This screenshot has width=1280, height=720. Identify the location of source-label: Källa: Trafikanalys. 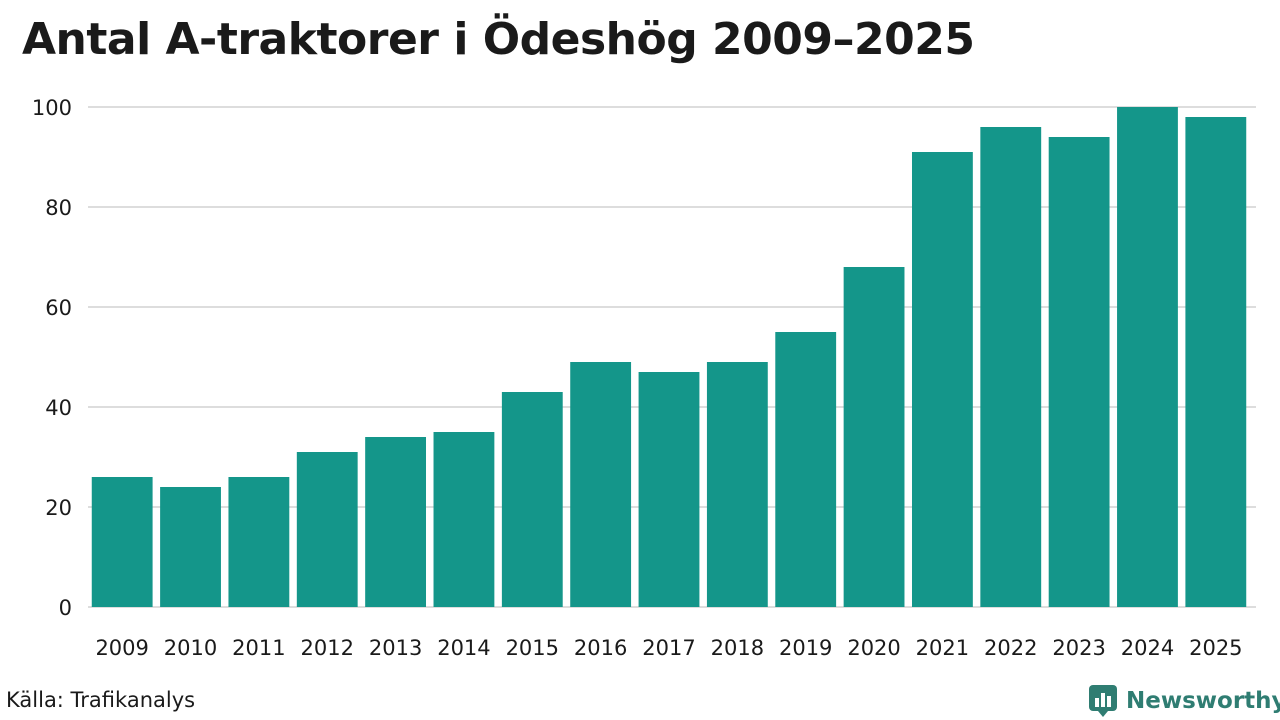
(101, 700).